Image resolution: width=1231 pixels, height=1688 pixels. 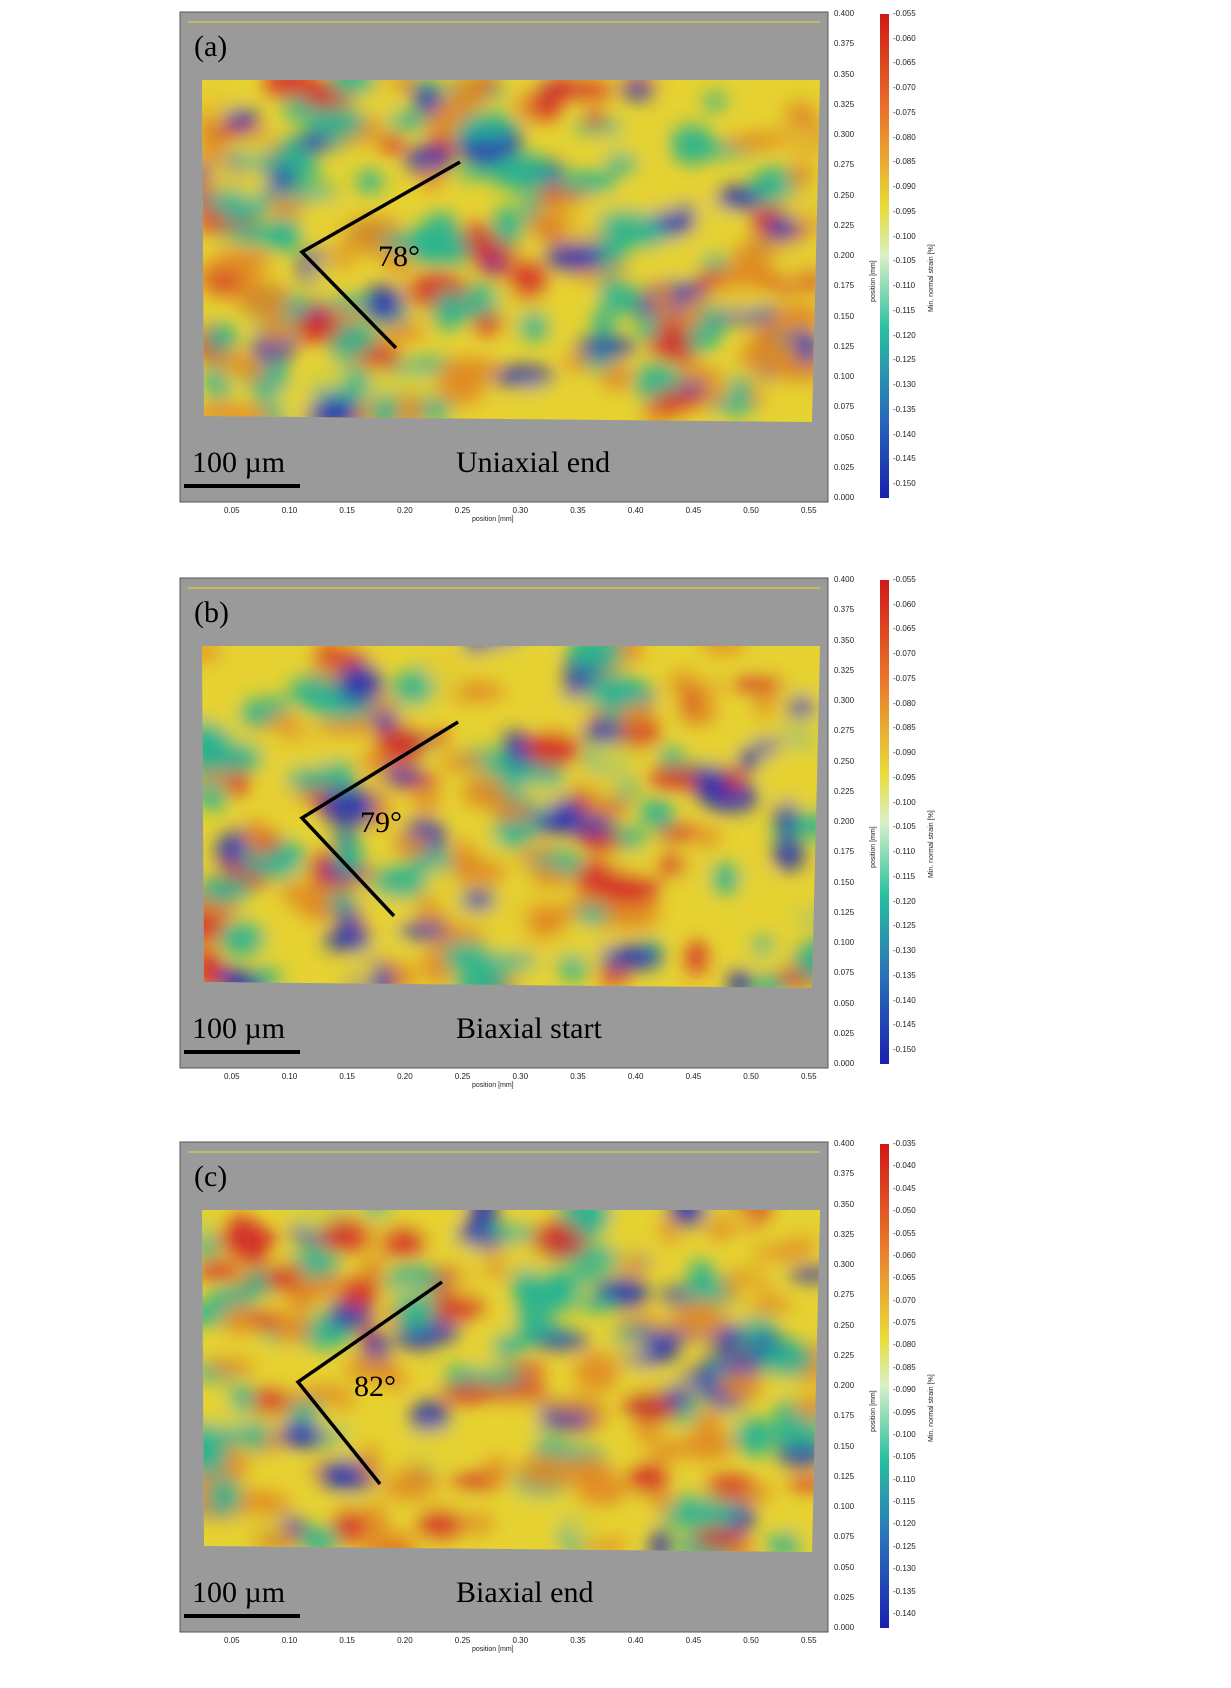 I want to click on scale-bar, so click(x=242, y=1616).